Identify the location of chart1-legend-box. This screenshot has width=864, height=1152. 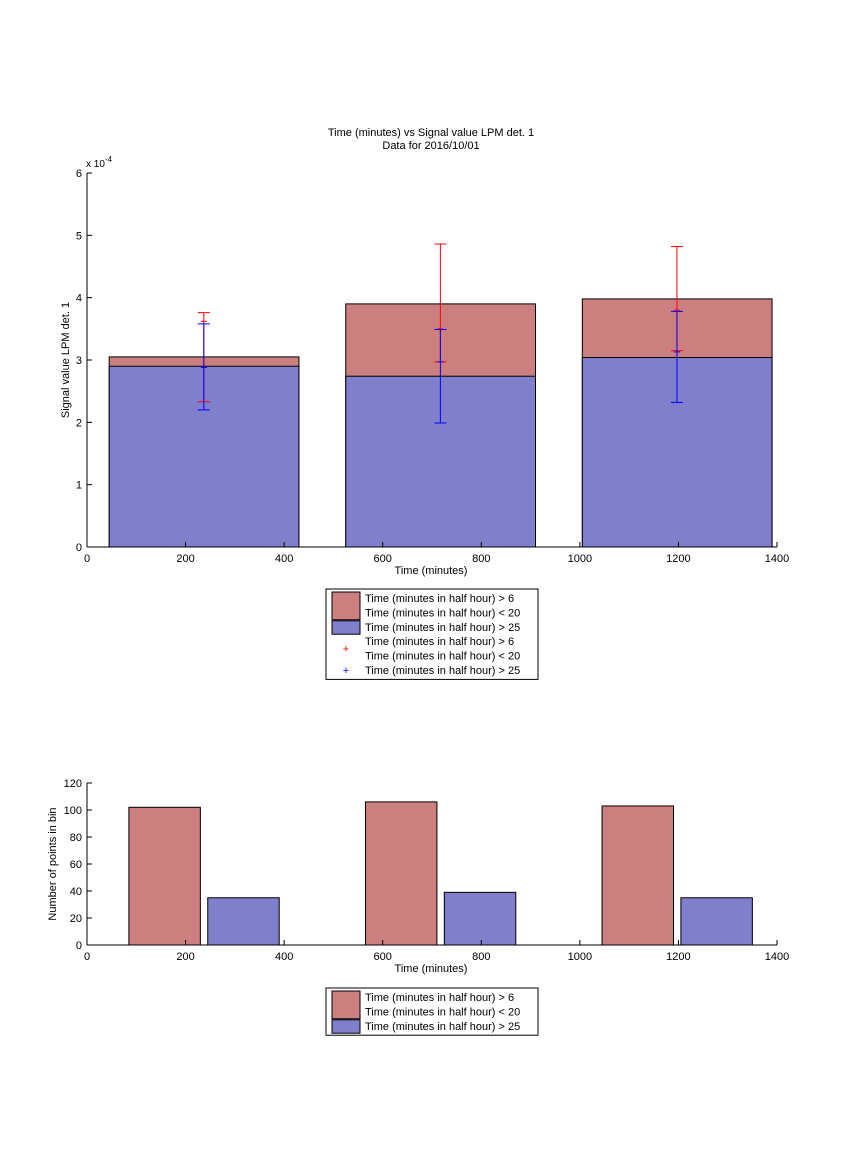
(432, 634).